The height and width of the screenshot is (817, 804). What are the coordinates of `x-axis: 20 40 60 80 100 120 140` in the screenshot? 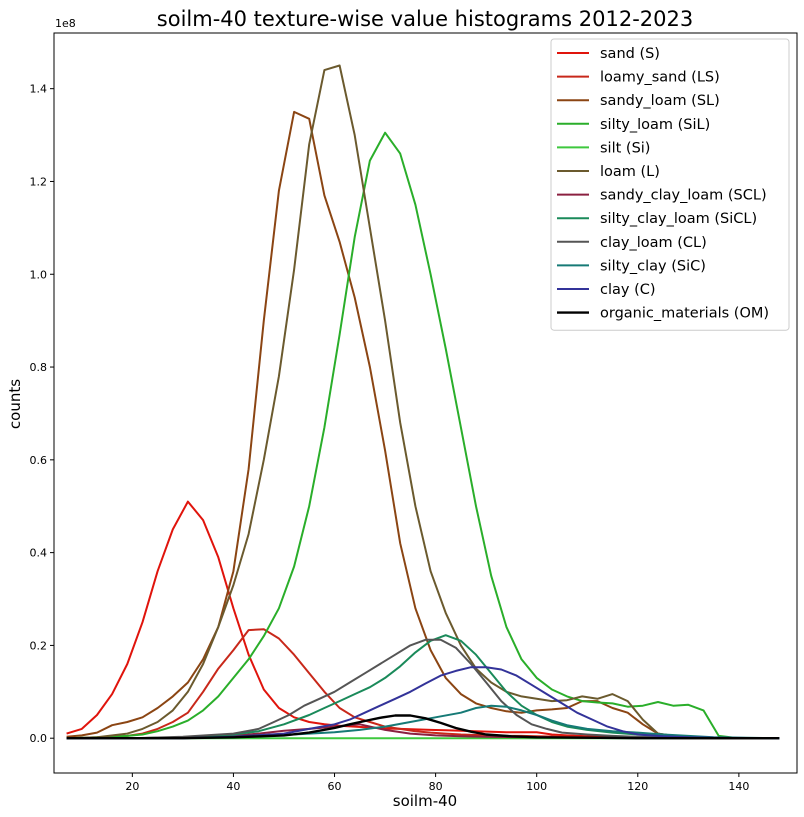 It's located at (437, 783).